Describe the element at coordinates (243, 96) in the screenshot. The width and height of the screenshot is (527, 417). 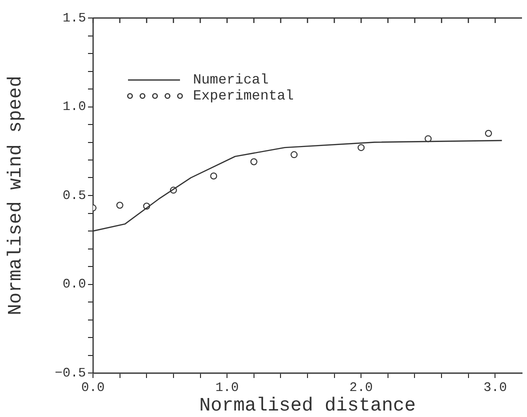
I see `legend-label: Experimental` at that location.